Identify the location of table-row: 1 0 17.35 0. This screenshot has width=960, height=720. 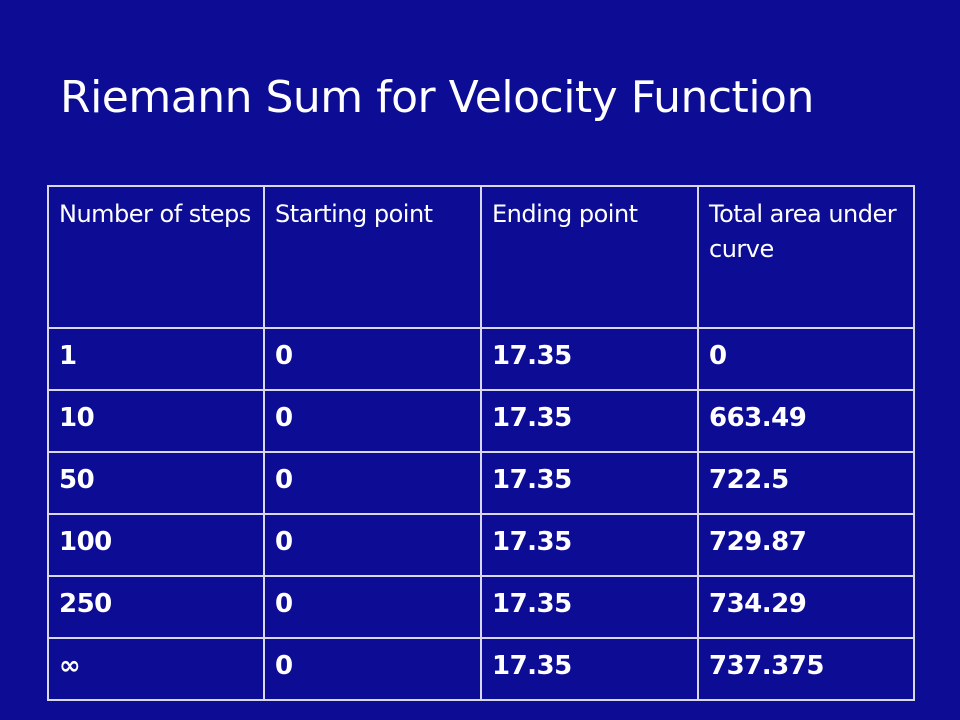
(481, 359).